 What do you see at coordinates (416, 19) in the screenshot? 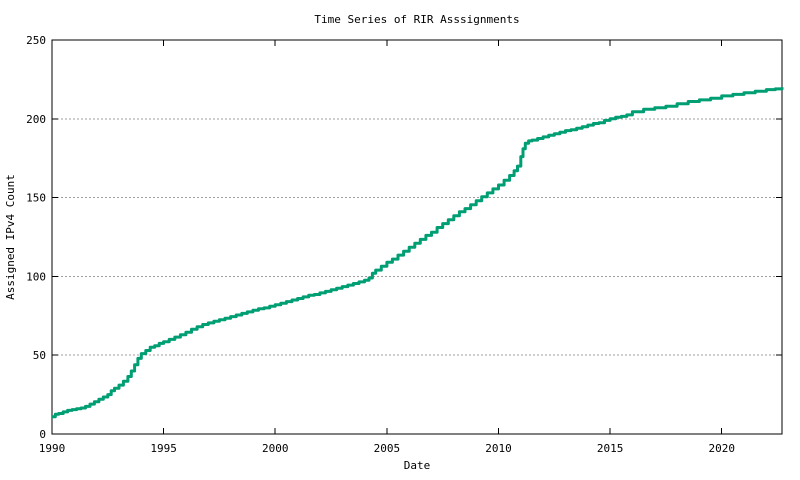
I see `chart-title: Time Series of RIR Asssignments` at bounding box center [416, 19].